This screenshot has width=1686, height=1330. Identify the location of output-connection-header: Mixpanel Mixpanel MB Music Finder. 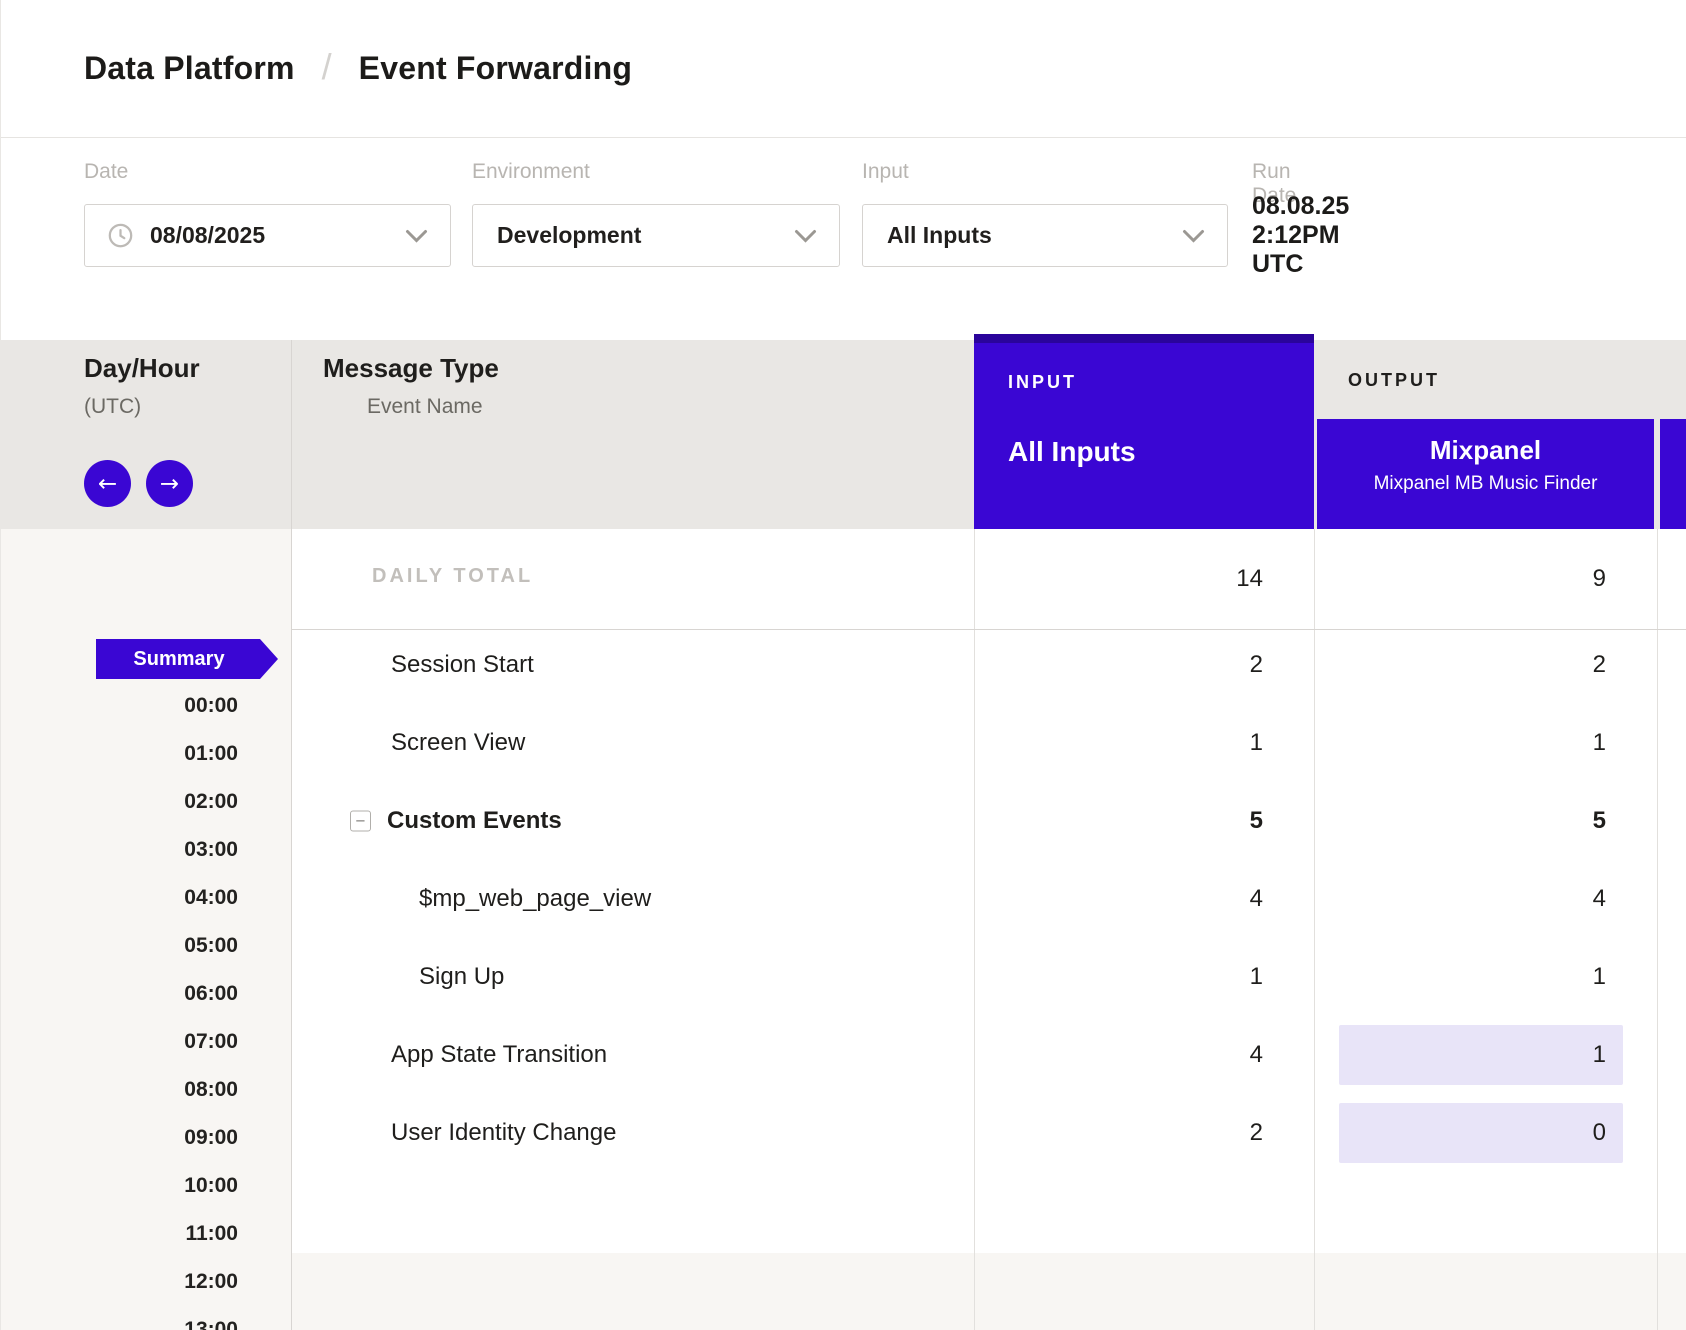
(1485, 474).